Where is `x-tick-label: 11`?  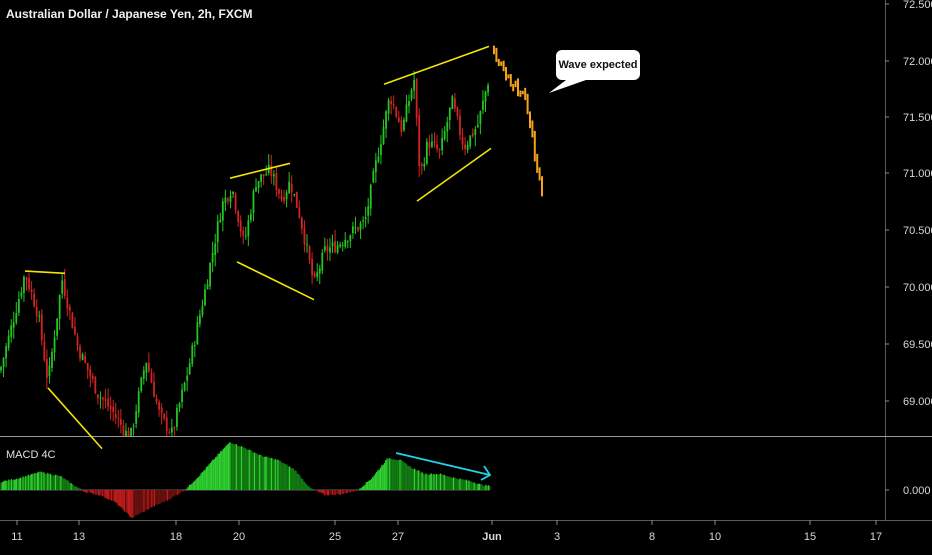 x-tick-label: 11 is located at coordinates (16, 537).